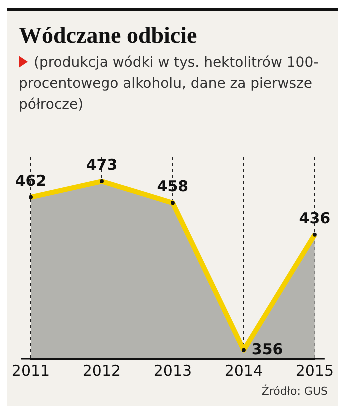 Image resolution: width=346 pixels, height=414 pixels. Describe the element at coordinates (102, 371) in the screenshot. I see `x-tick-label: 2012` at that location.